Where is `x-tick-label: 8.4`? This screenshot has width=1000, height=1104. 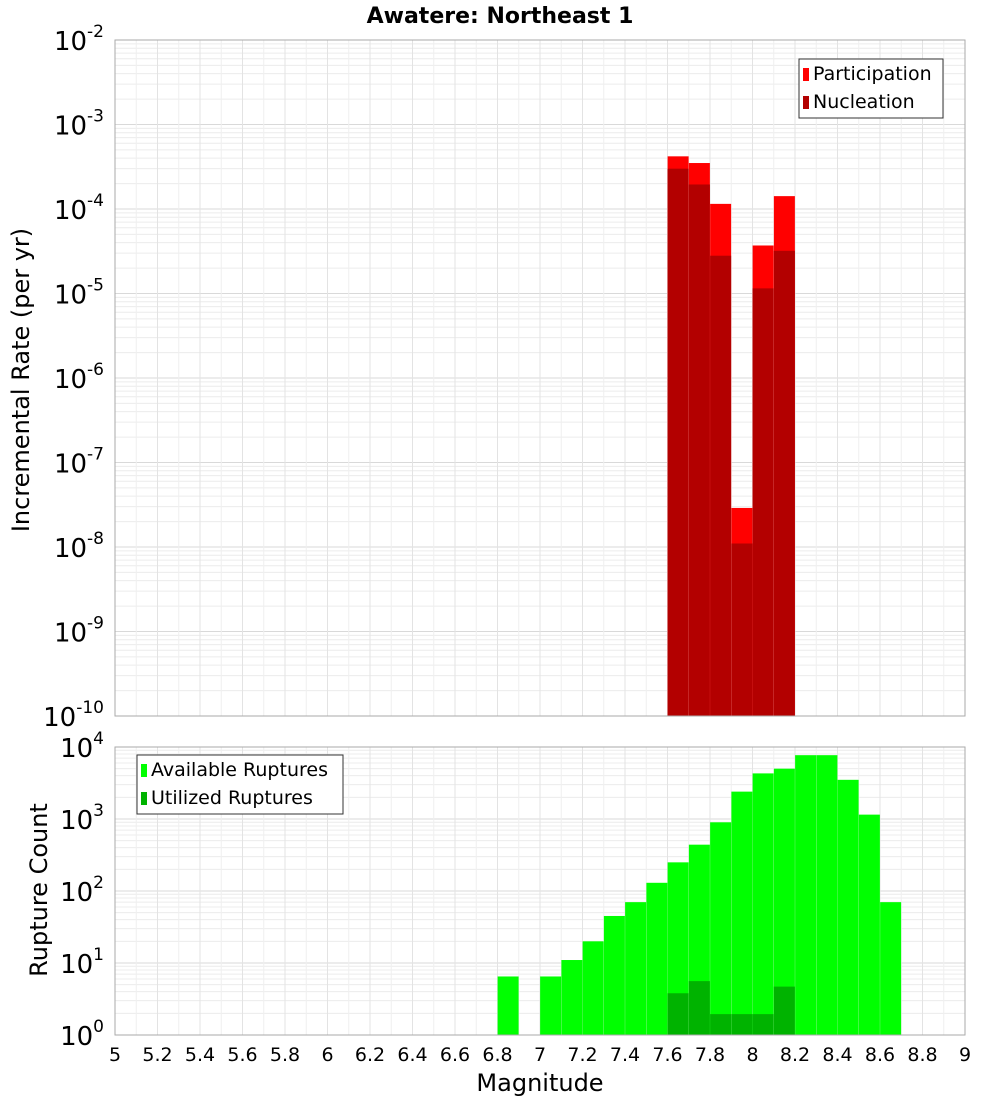
x-tick-label: 8.4 is located at coordinates (837, 1055).